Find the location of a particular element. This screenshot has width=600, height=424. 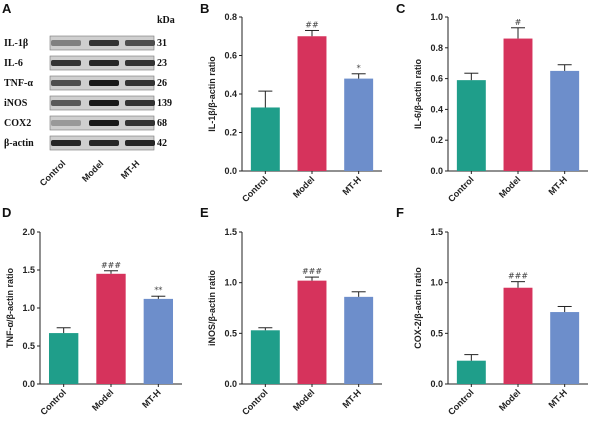

bar-model-f is located at coordinates (518, 335).